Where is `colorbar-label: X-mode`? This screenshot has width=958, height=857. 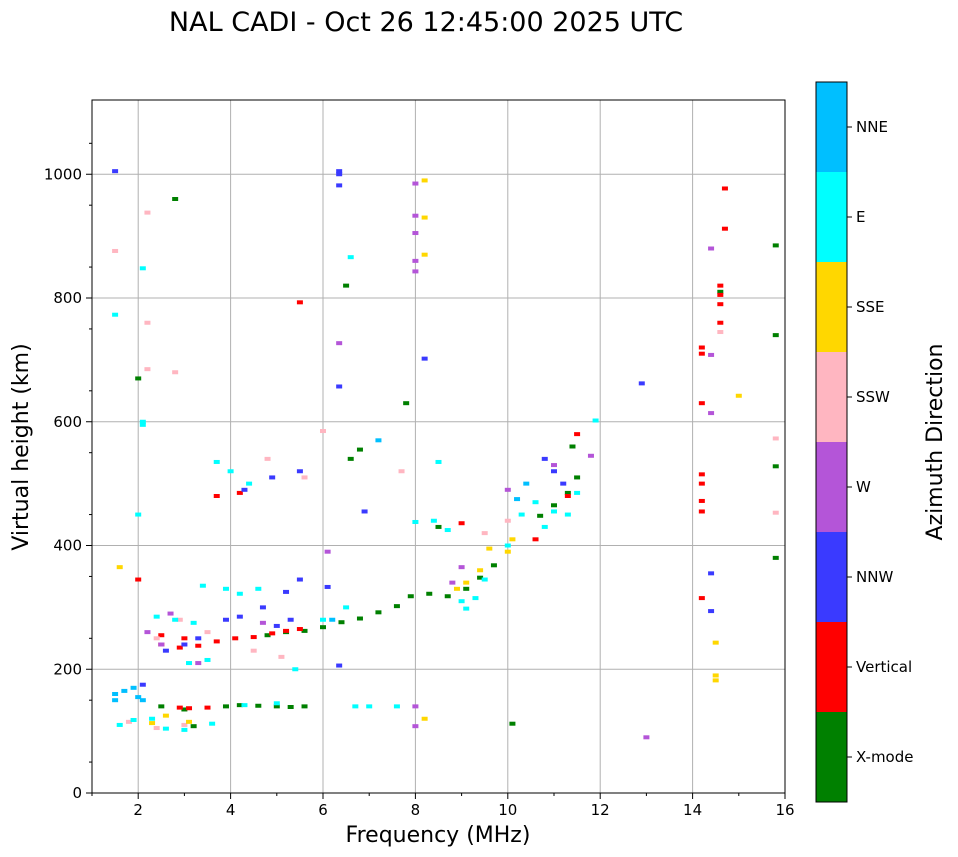 colorbar-label: X-mode is located at coordinates (884, 757).